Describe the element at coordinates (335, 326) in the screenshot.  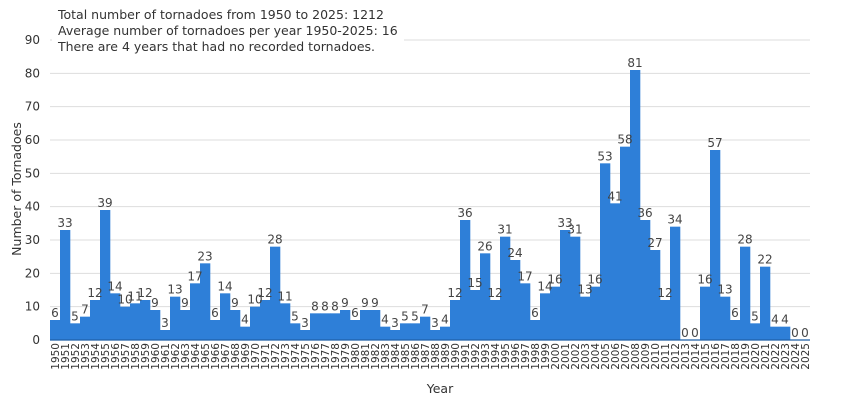
I see `bar-1978` at that location.